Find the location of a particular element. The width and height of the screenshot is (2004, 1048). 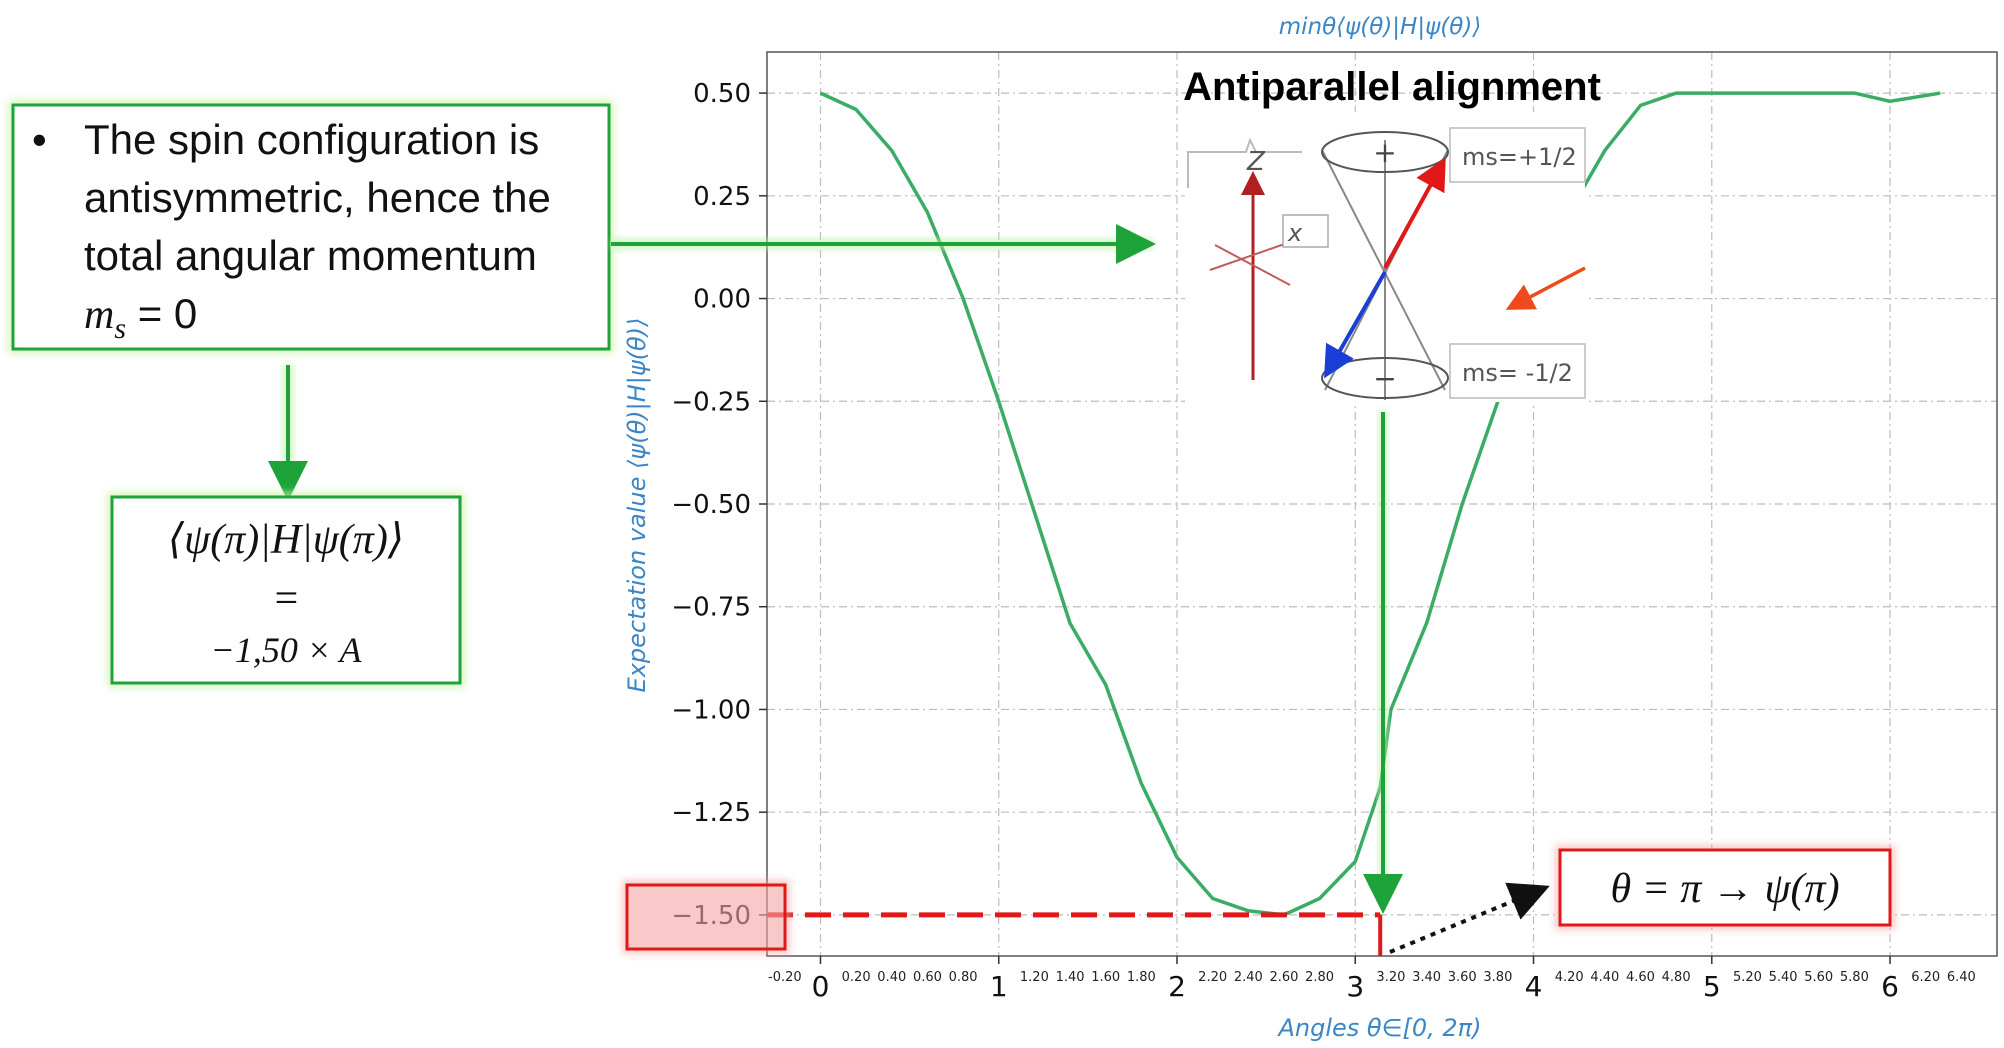

expectation-box is located at coordinates (286, 590).